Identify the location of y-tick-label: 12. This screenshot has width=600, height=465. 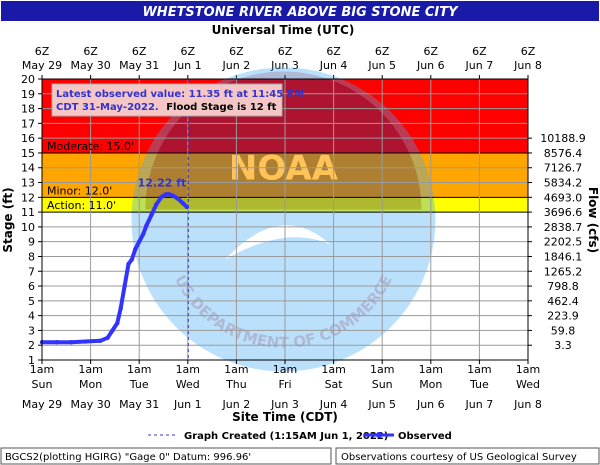
(28, 197).